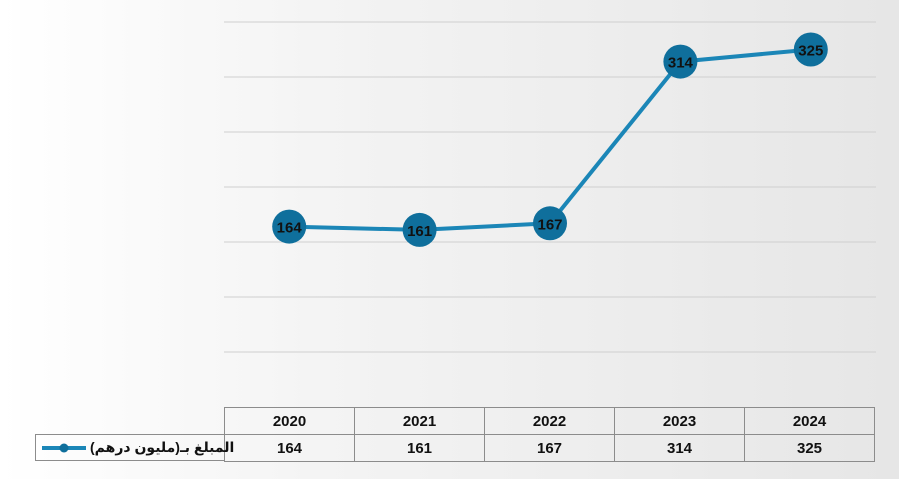 This screenshot has height=479, width=899. I want to click on year-cell-2021: 2021, so click(419, 421).